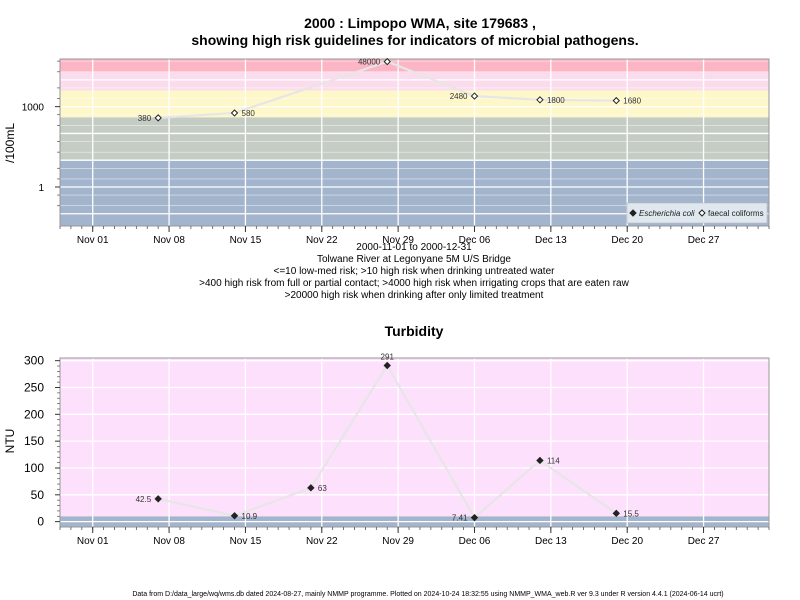 This screenshot has width=800, height=600. What do you see at coordinates (553, 460) in the screenshot?
I see `data-label: 114` at bounding box center [553, 460].